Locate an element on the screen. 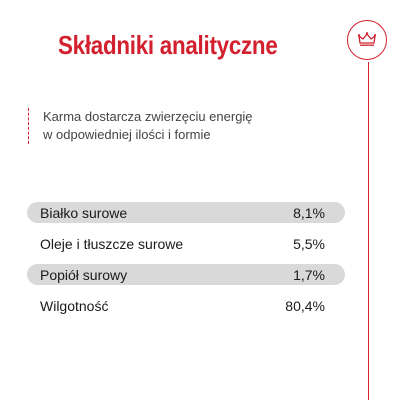 The height and width of the screenshot is (400, 400). nutrient-value: 5,5% is located at coordinates (309, 243).